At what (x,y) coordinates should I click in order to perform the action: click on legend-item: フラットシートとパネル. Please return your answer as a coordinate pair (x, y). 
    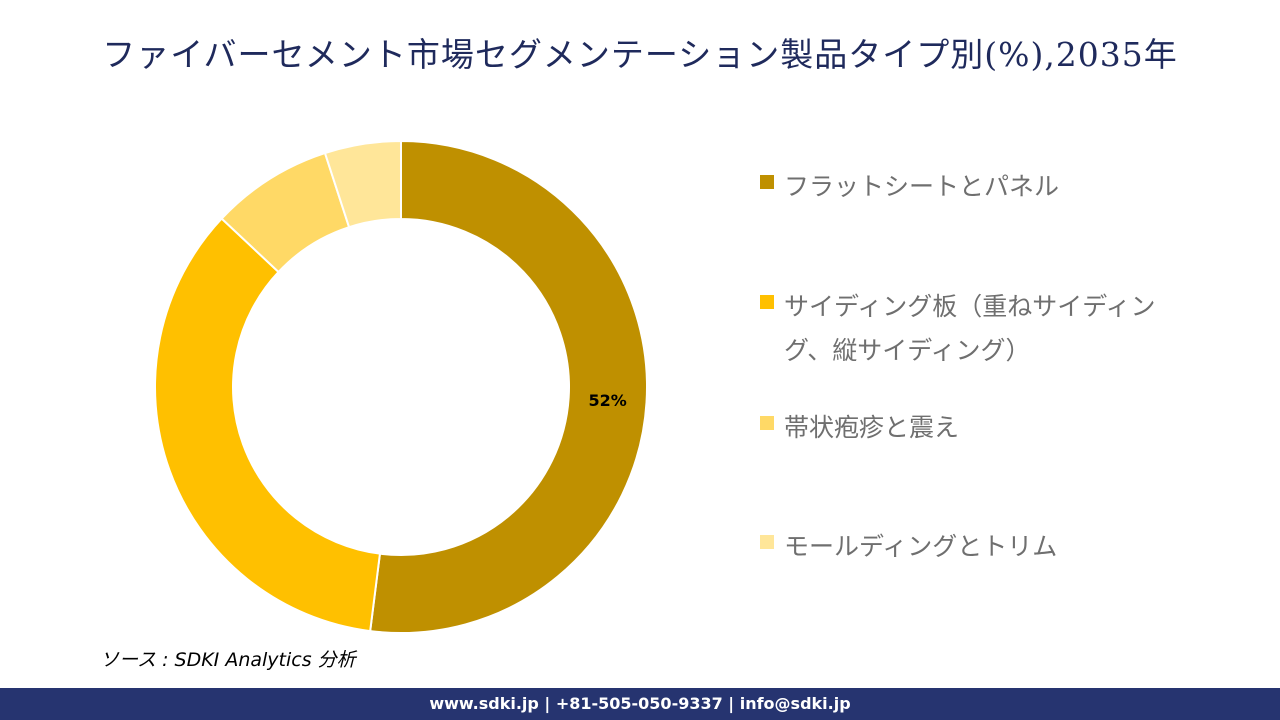
    Looking at the image, I should click on (977, 187).